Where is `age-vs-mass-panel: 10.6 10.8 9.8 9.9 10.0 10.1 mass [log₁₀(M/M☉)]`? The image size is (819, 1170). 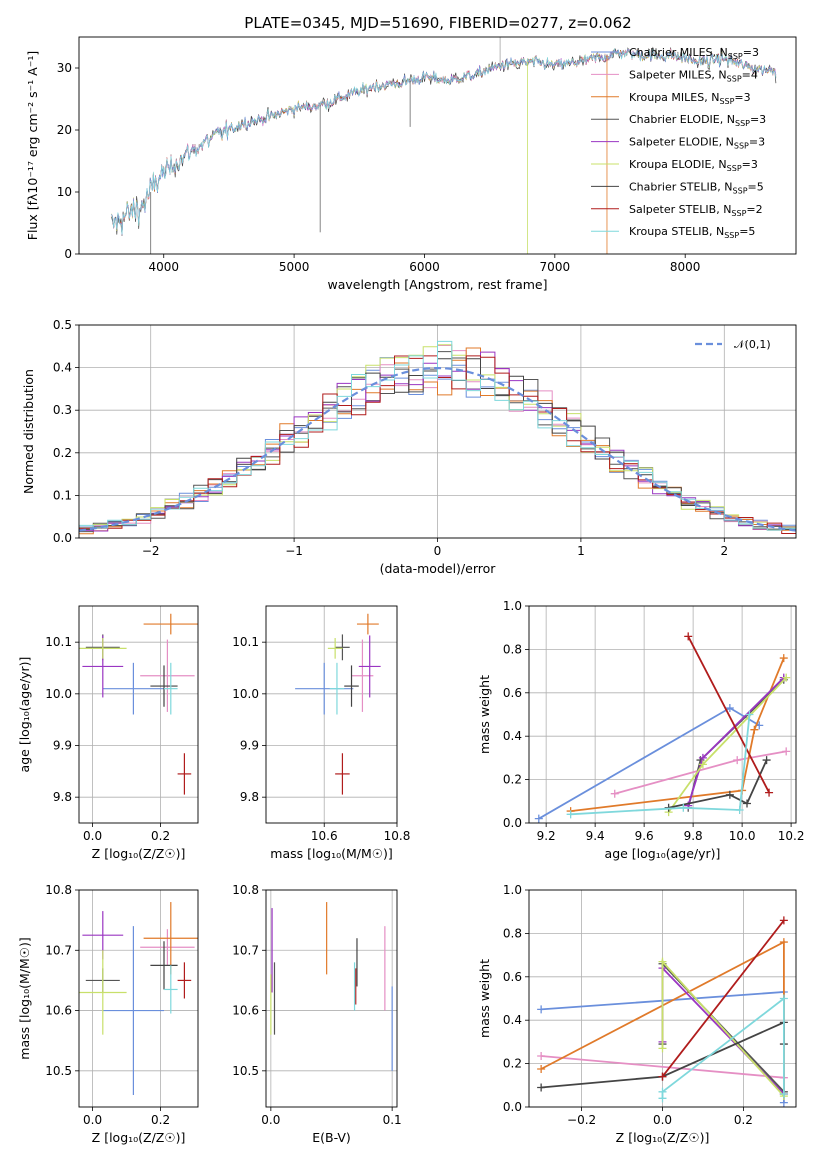
age-vs-mass-panel: 10.6 10.8 9.8 9.9 10.0 10.1 mass [log₁₀(M/M☉)] is located at coordinates (321, 733).